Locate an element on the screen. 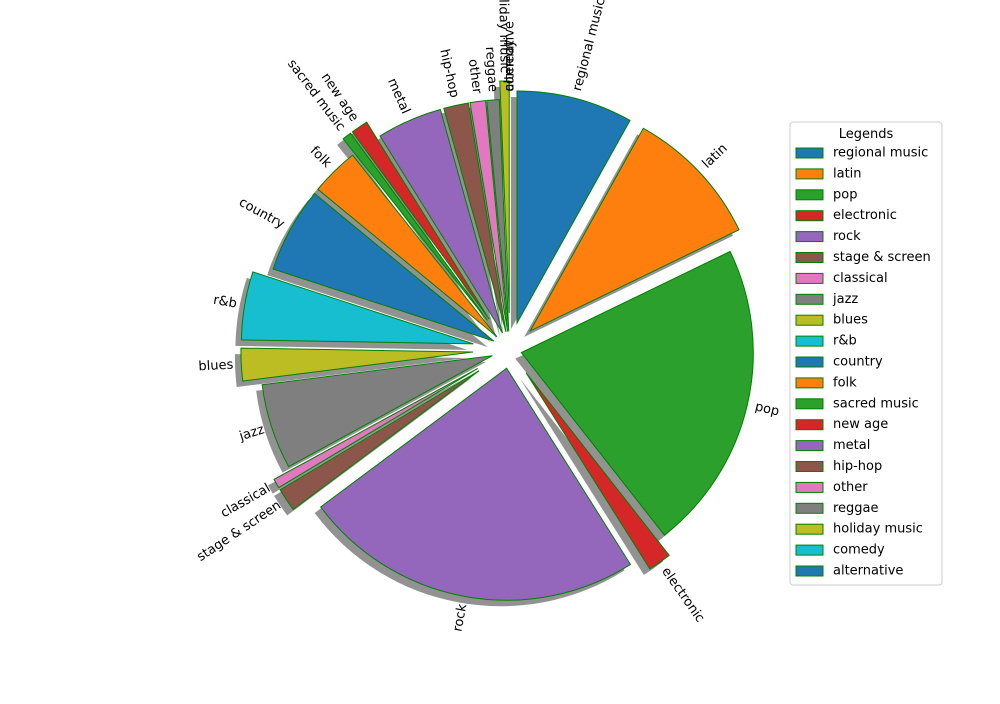 This screenshot has height=704, width=1000. legend-swatch-country is located at coordinates (809, 362).